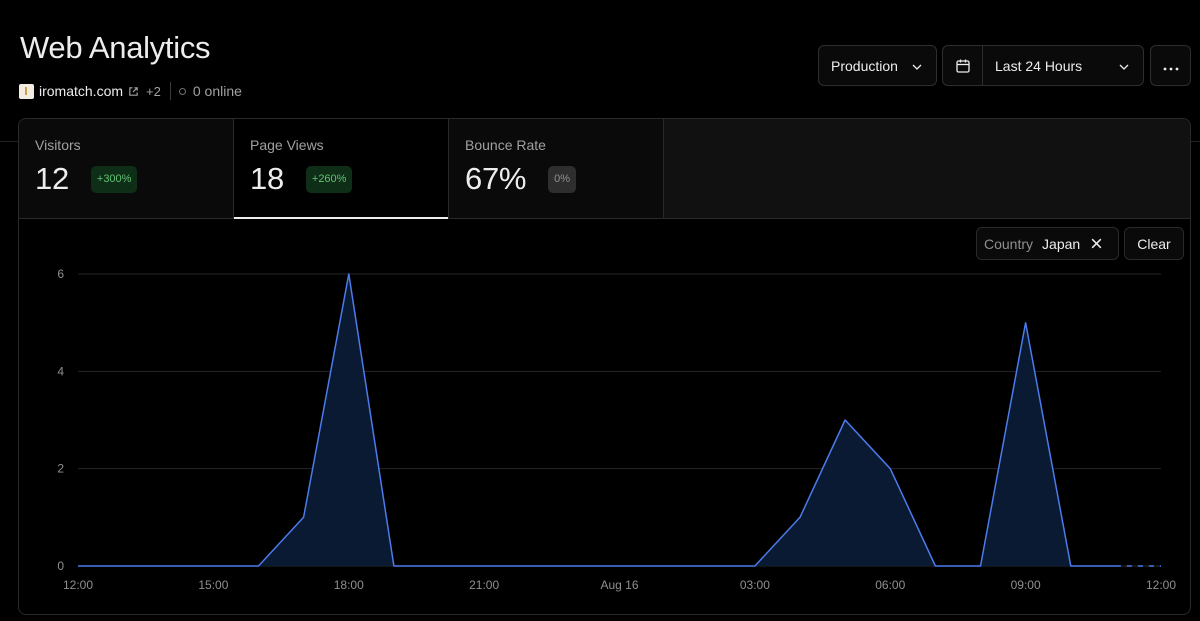 The width and height of the screenshot is (1200, 621). What do you see at coordinates (114, 179) in the screenshot?
I see `change-badge: +300%` at bounding box center [114, 179].